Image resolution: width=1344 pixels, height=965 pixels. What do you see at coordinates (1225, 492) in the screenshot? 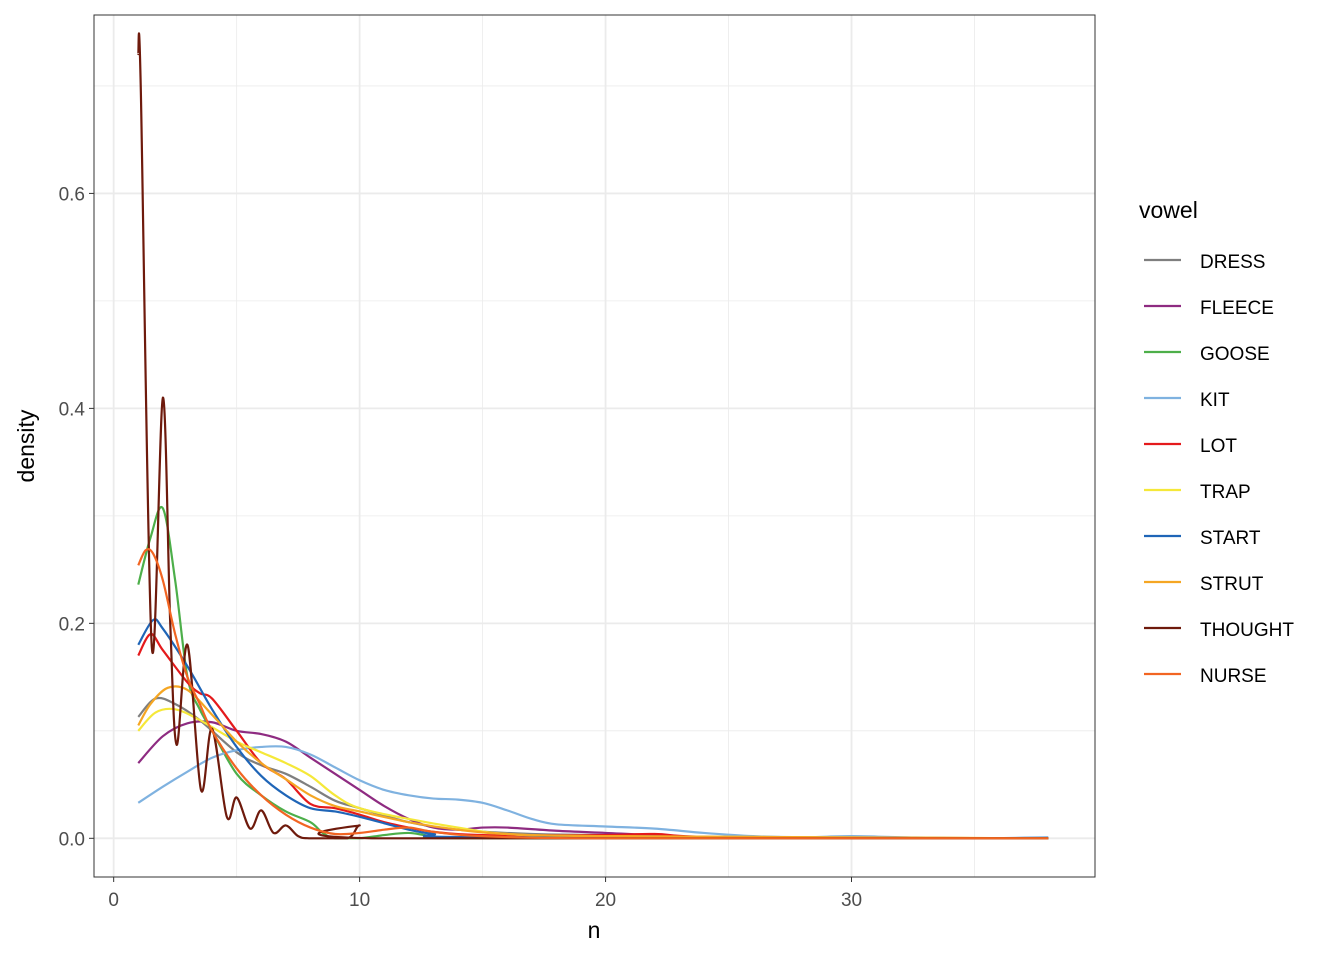
I see `legend-label: TRAP` at bounding box center [1225, 492].